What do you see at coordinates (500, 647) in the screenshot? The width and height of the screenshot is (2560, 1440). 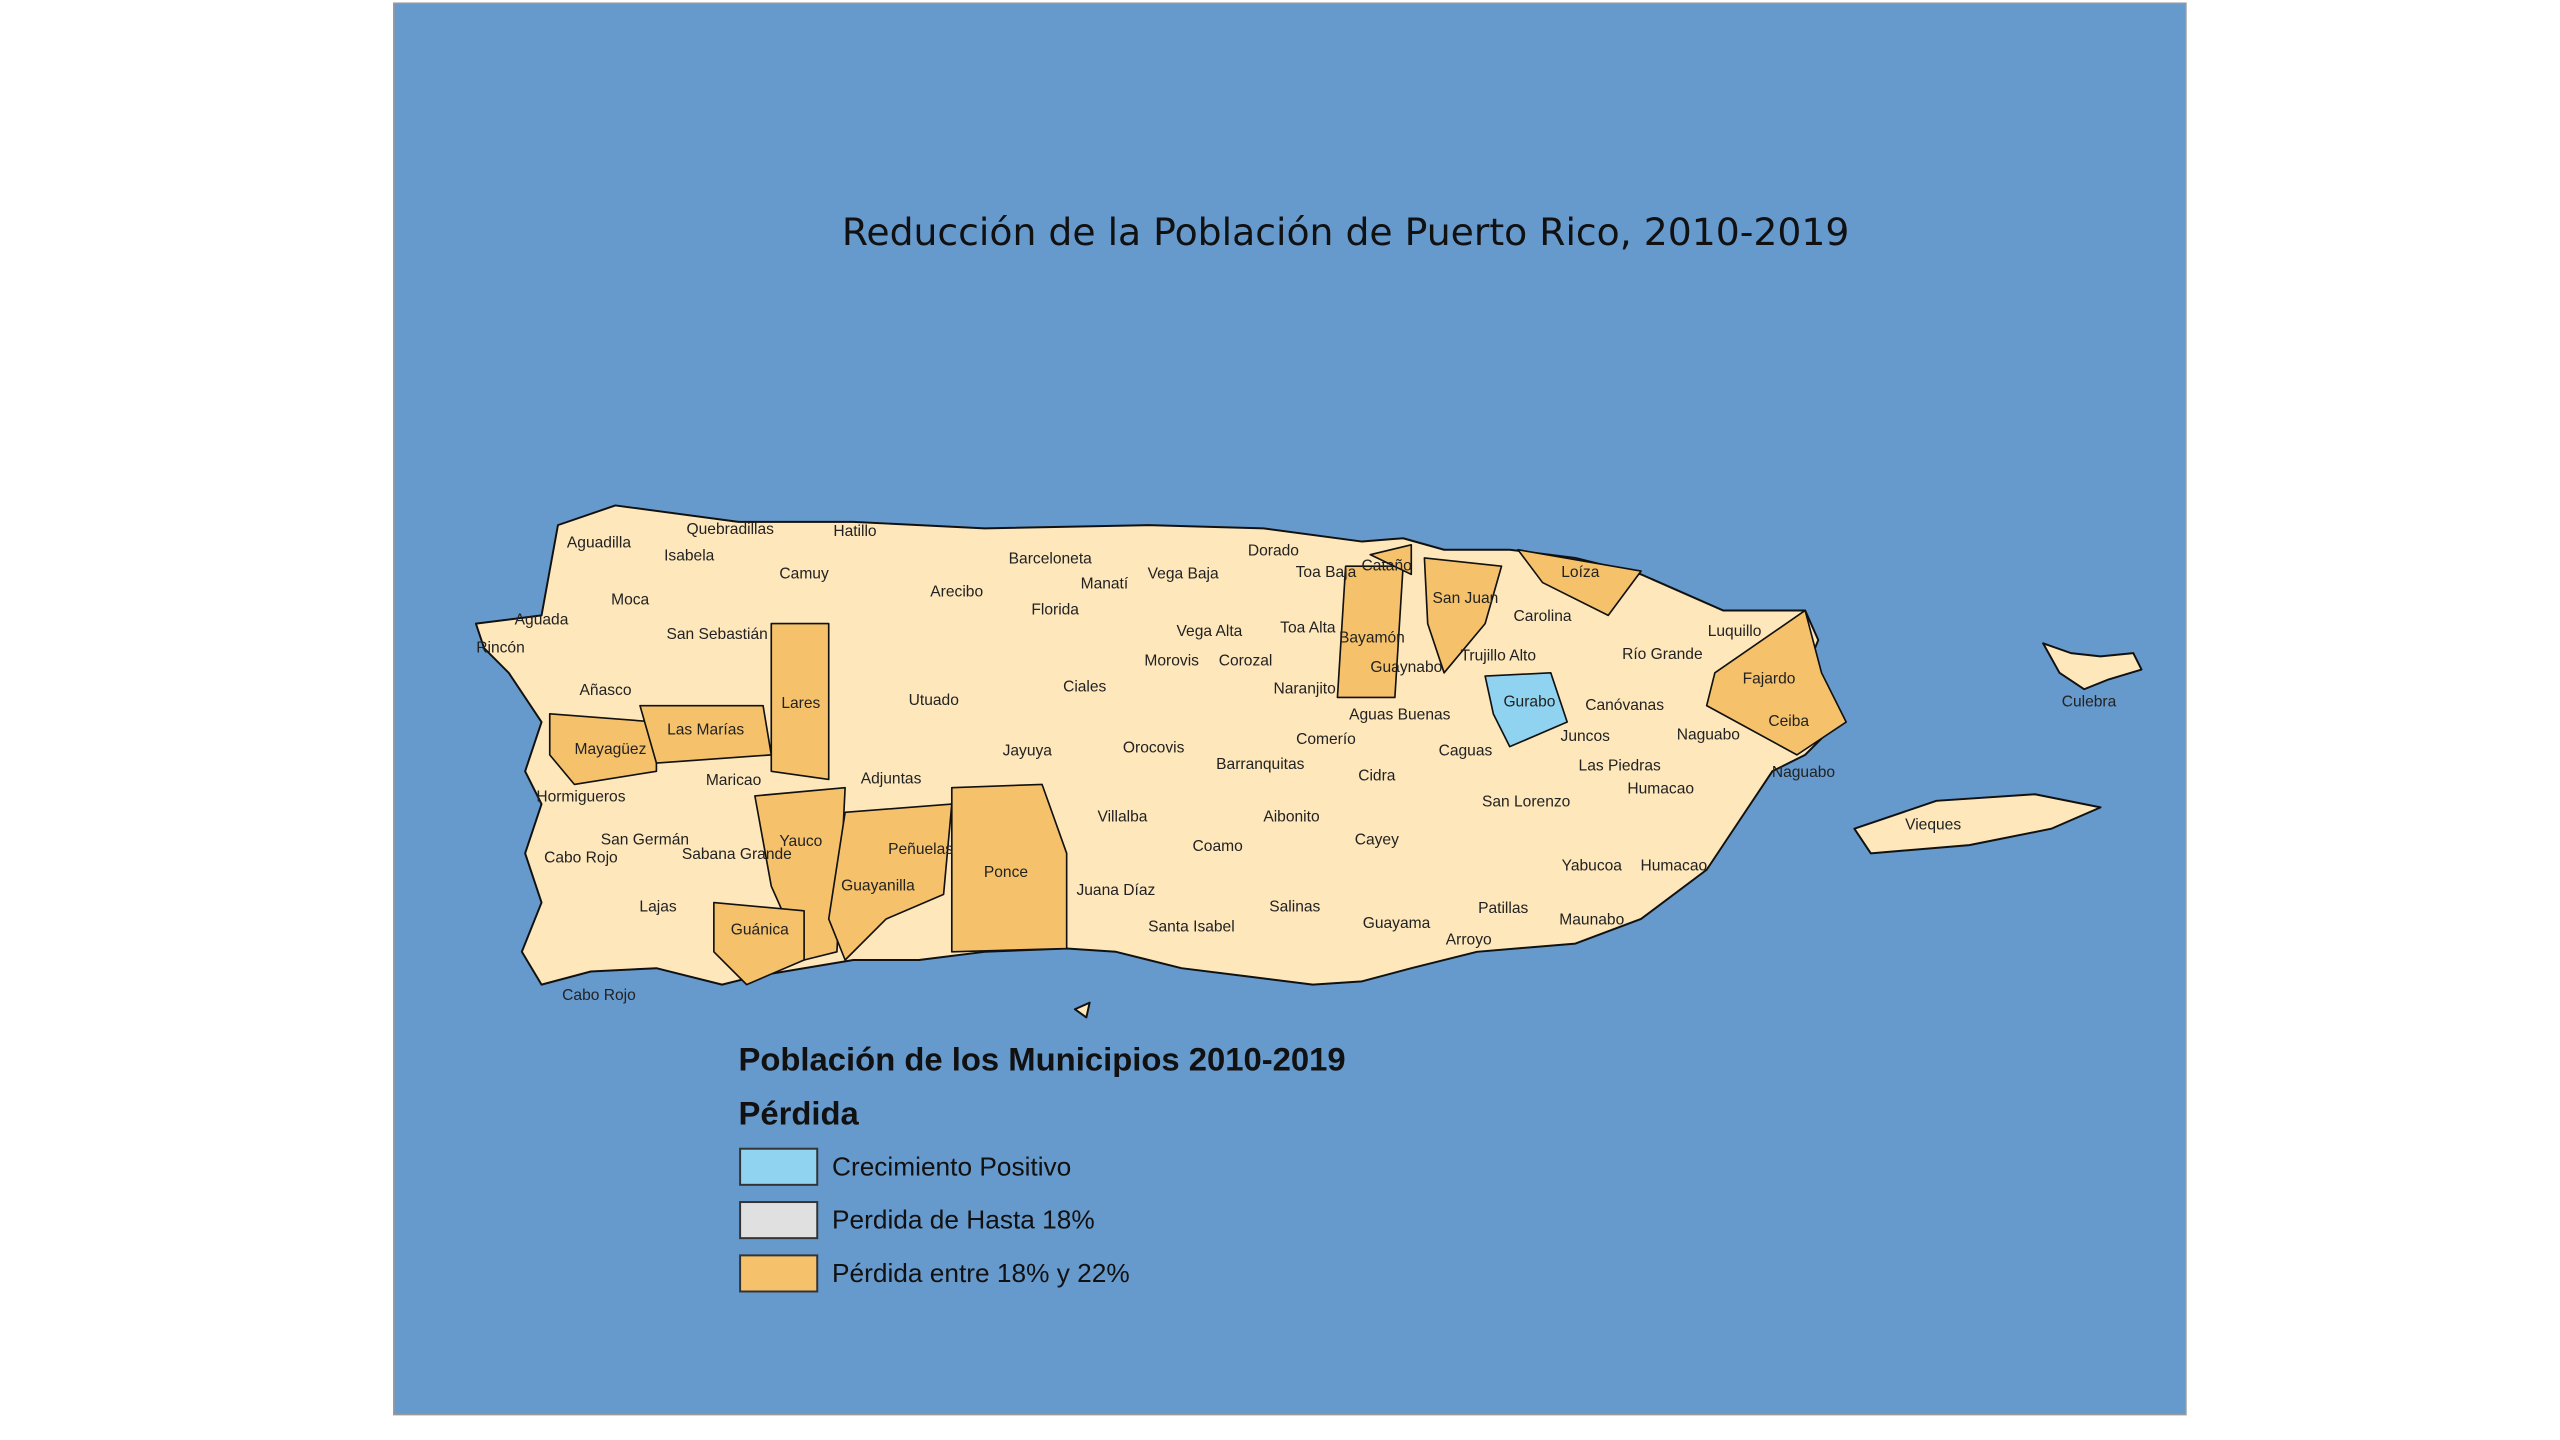 I see `municipality-label: Rincón` at bounding box center [500, 647].